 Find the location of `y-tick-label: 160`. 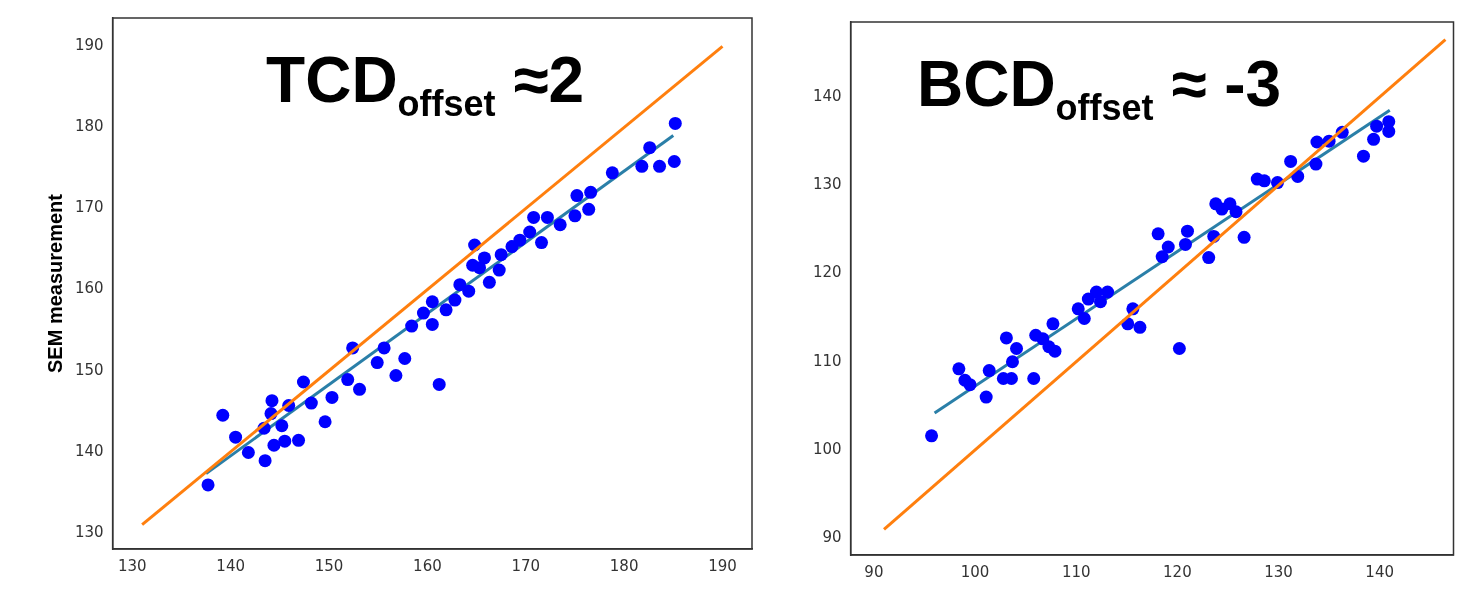

y-tick-label: 160 is located at coordinates (89, 288).